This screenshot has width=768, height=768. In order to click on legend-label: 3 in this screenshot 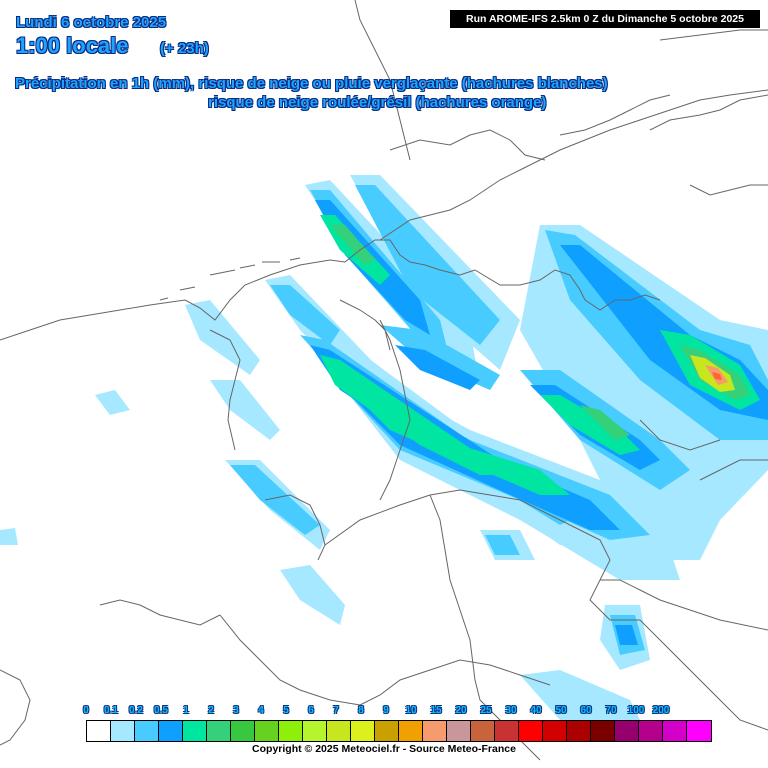, I will do `click(236, 710)`.